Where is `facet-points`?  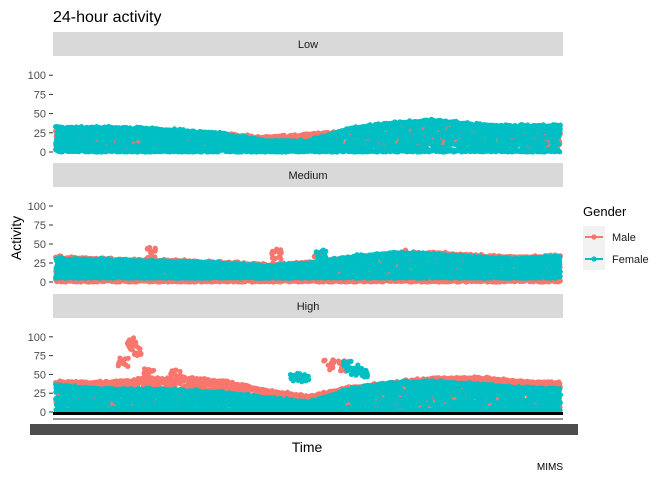 facet-points is located at coordinates (308, 135).